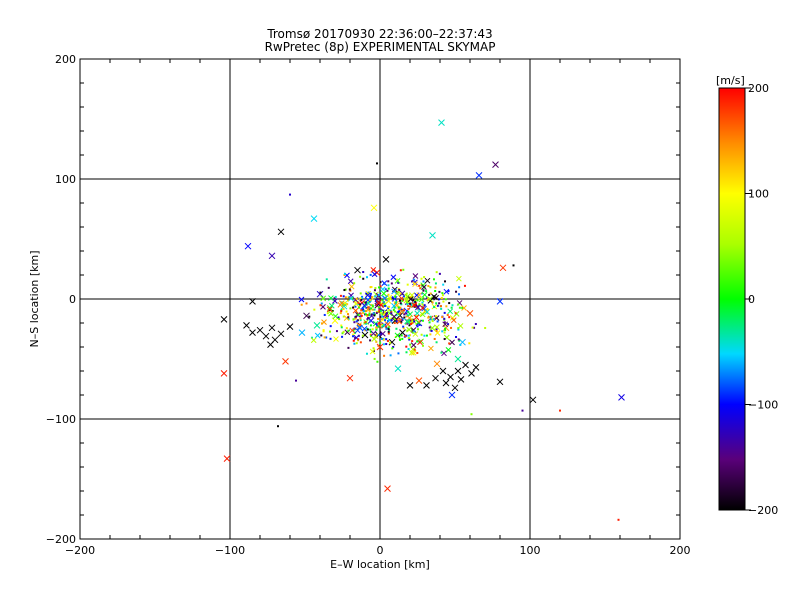  What do you see at coordinates (61, 419) in the screenshot?
I see `y-tick-label: −100` at bounding box center [61, 419].